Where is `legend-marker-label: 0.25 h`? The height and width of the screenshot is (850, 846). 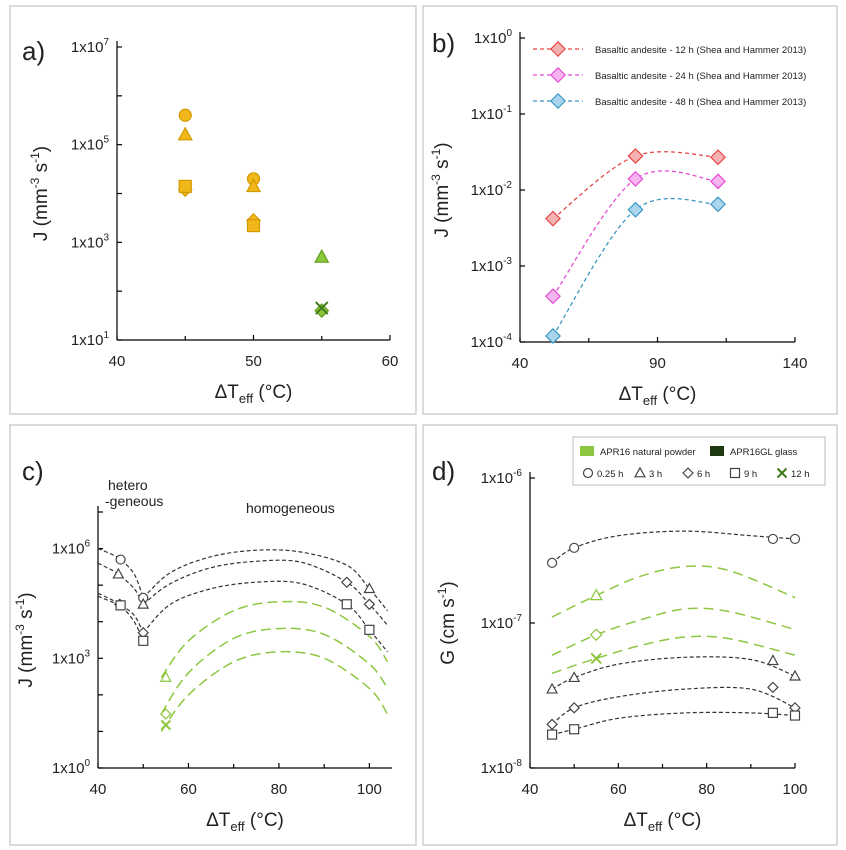 legend-marker-label: 0.25 h is located at coordinates (610, 474).